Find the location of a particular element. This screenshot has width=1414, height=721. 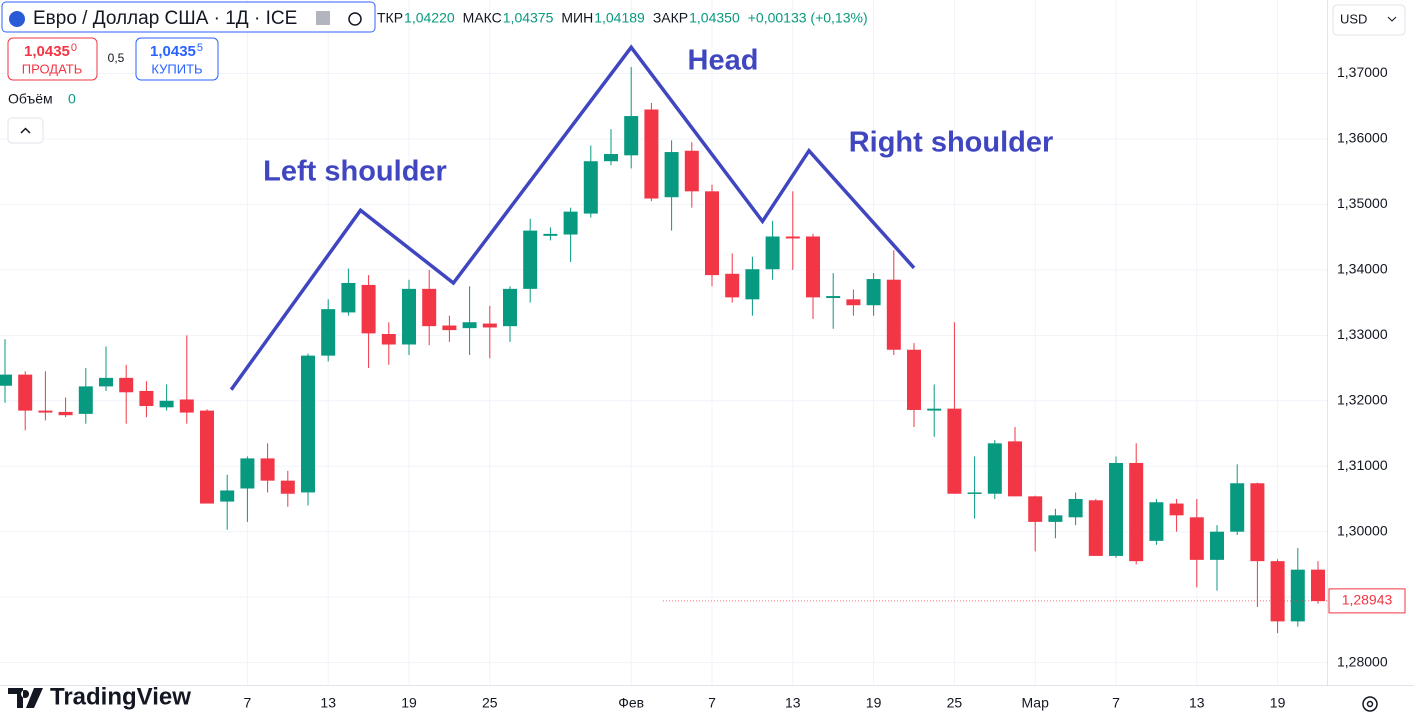

currency: USD is located at coordinates (1353, 18).